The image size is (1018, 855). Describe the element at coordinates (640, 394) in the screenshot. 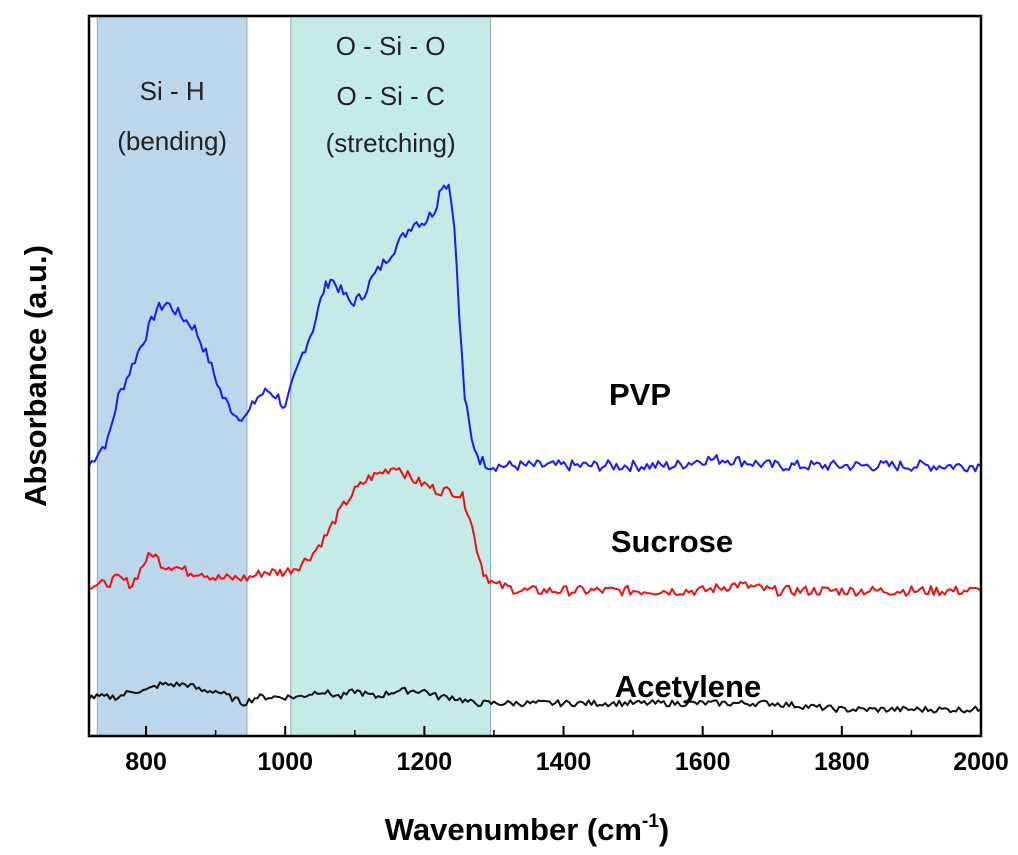

I see `series-label-pvp: PVP` at that location.